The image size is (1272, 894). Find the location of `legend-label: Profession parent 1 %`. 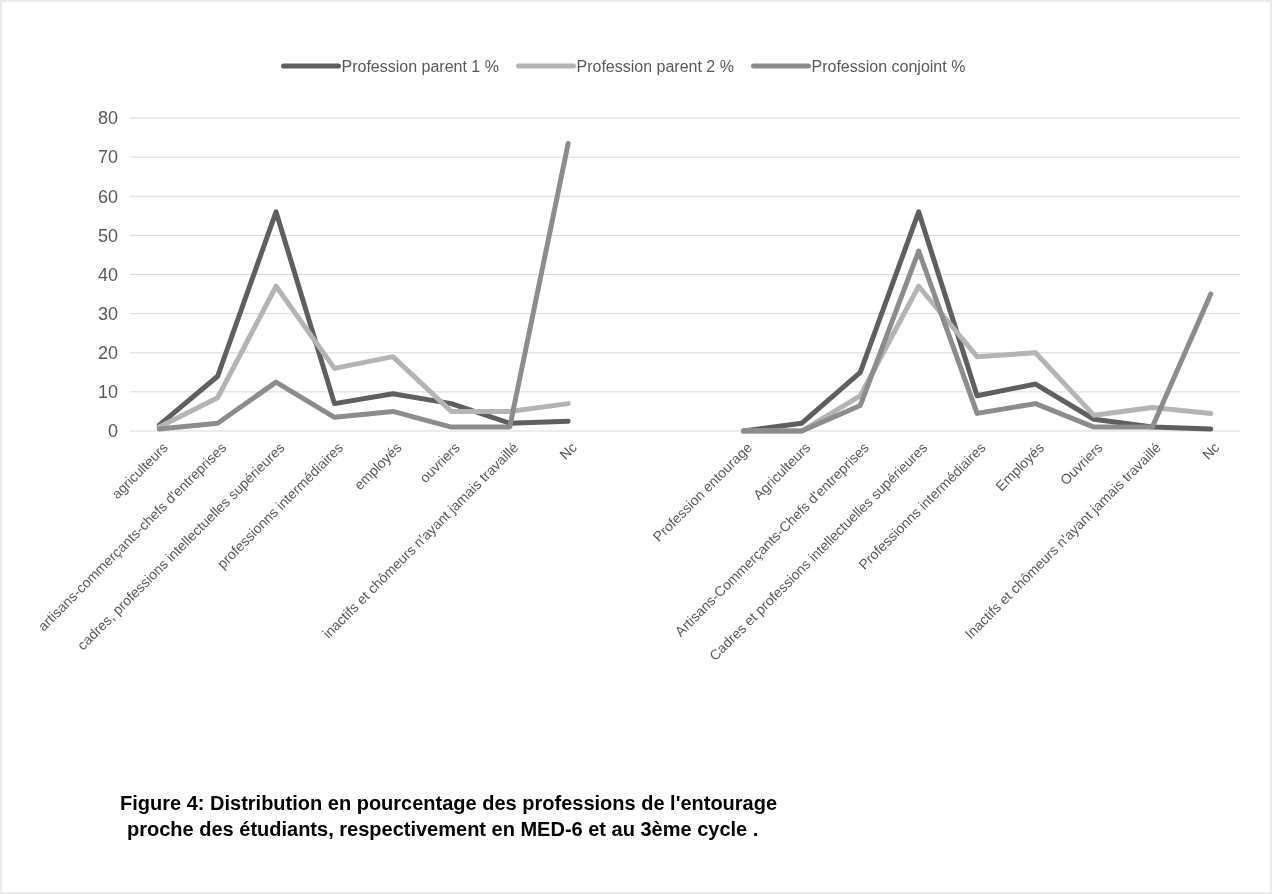

legend-label: Profession parent 1 % is located at coordinates (420, 66).